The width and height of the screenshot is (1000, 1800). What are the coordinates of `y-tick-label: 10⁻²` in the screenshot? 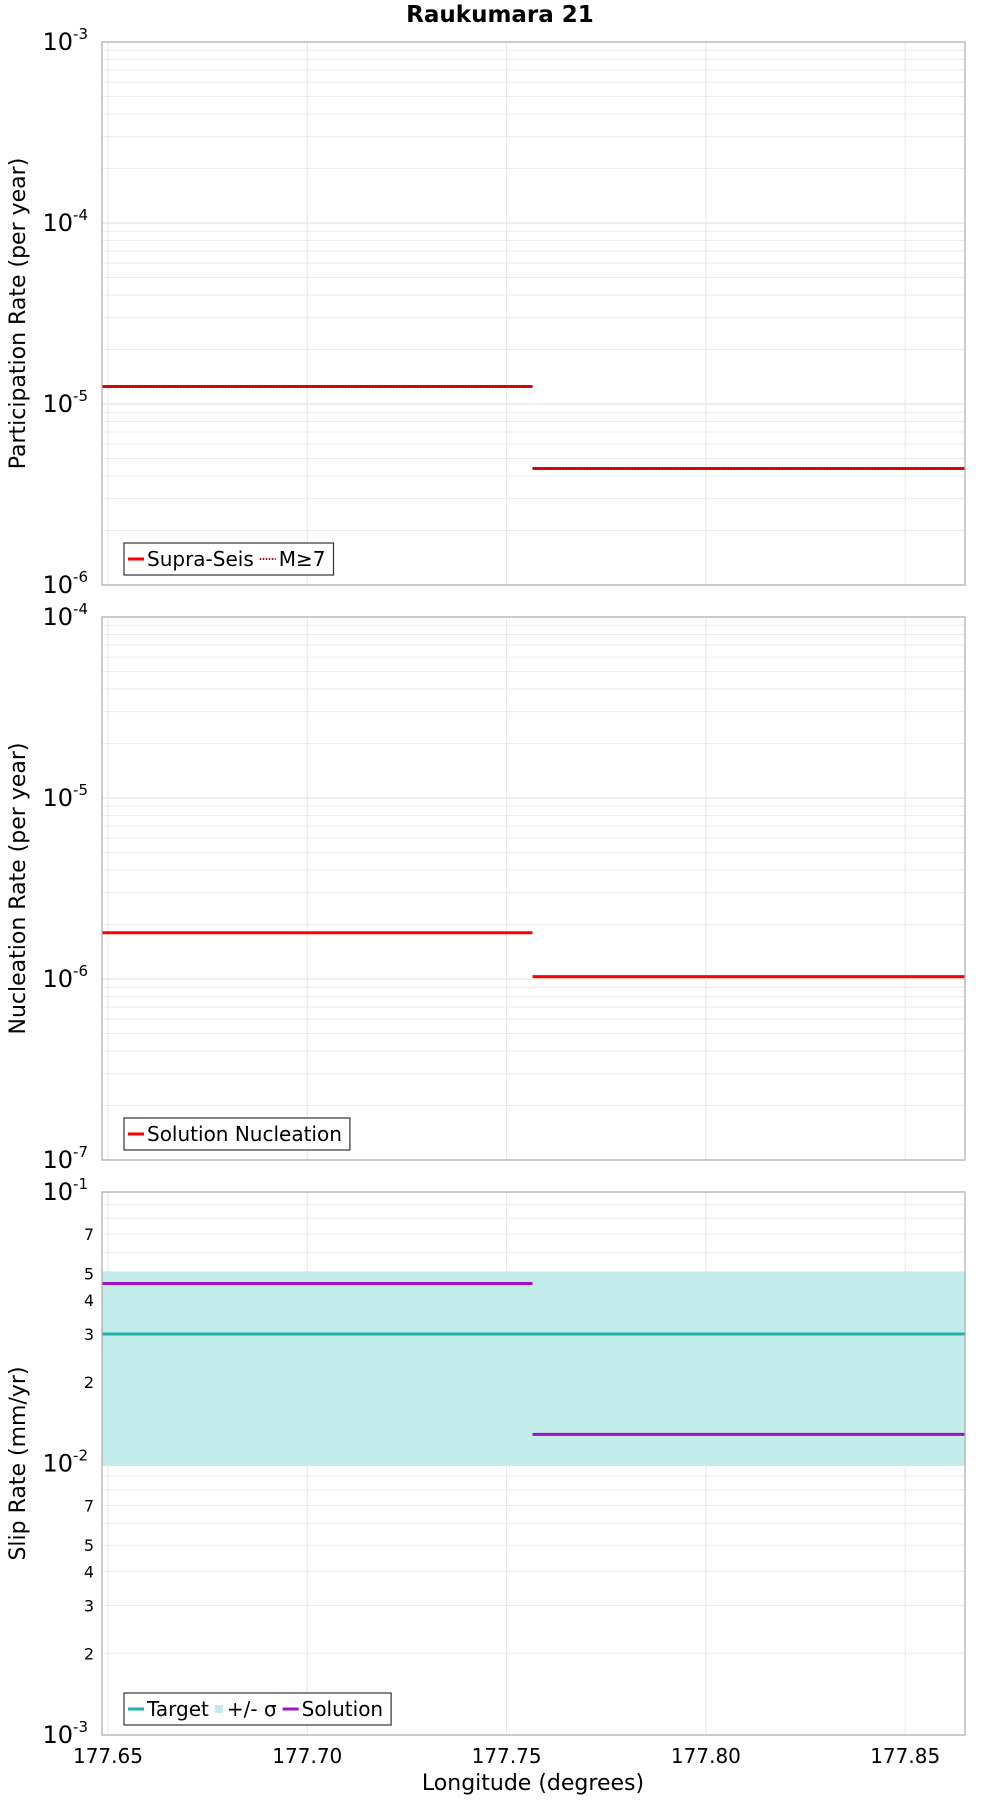 It's located at (65, 1462).